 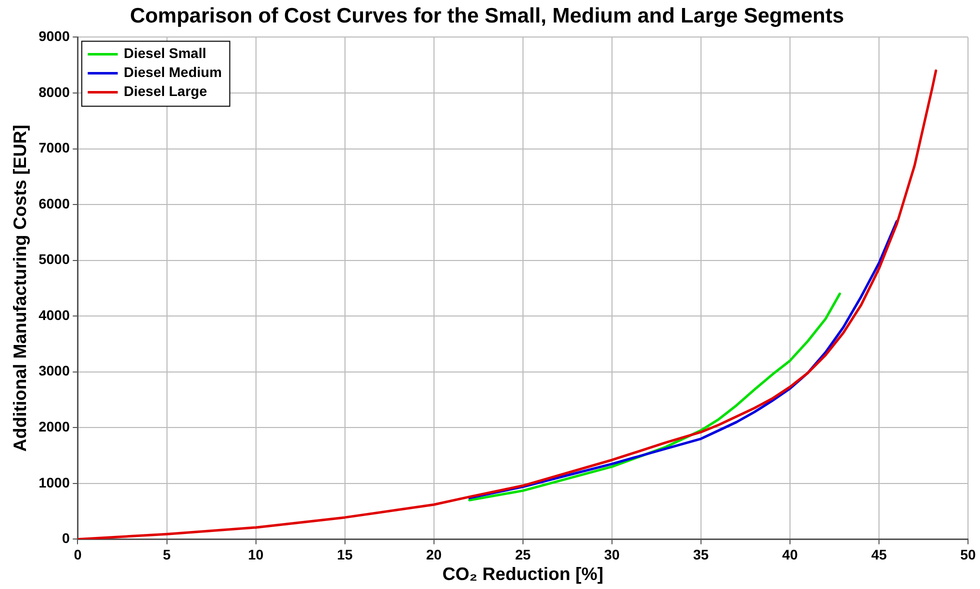 I want to click on y-tick-label: 6000, so click(x=54, y=203).